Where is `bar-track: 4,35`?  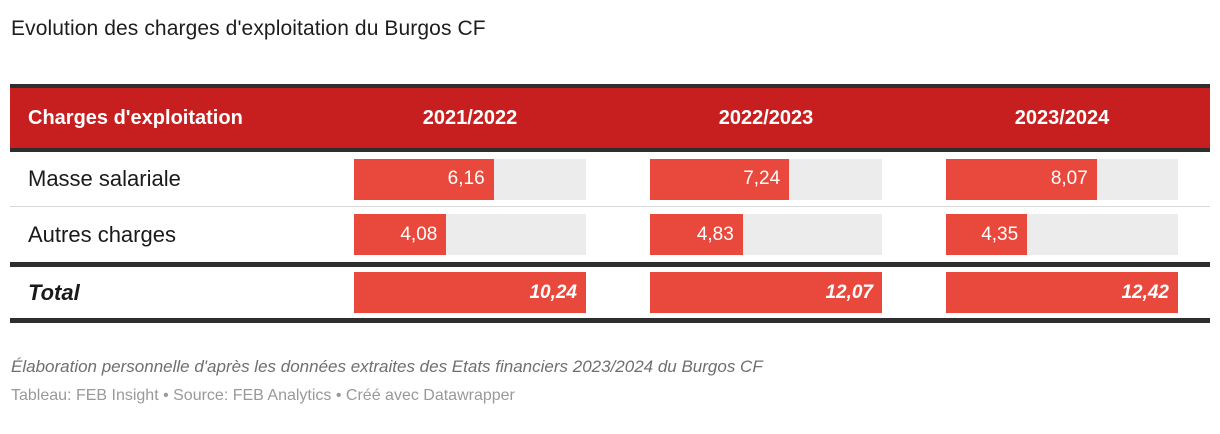 bar-track: 4,35 is located at coordinates (1062, 234).